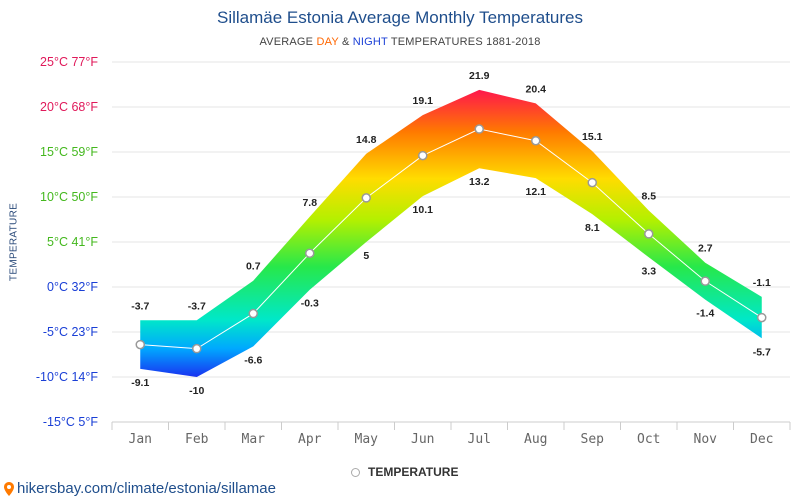 The height and width of the screenshot is (500, 800). Describe the element at coordinates (69, 62) in the screenshot. I see `y-tick-label: 25°C 77°F` at that location.